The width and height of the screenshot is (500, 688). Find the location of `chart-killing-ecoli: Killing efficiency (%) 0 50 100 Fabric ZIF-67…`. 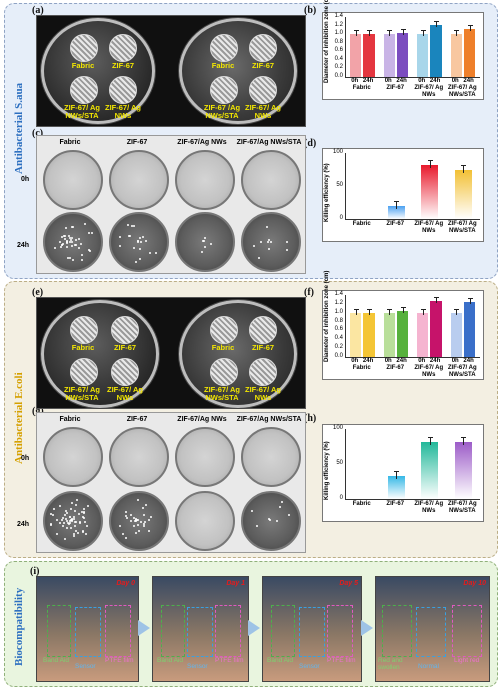

chart-killing-ecoli: Killing efficiency (%) 0 50 100 Fabric ZIF-67… is located at coordinates (403, 473).